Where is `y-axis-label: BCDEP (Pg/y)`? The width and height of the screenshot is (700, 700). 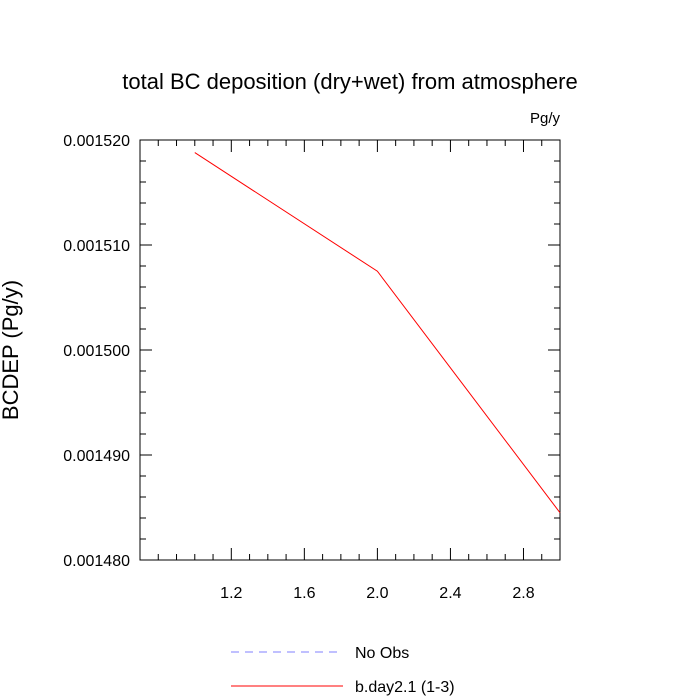 y-axis-label: BCDEP (Pg/y) is located at coordinates (11, 350).